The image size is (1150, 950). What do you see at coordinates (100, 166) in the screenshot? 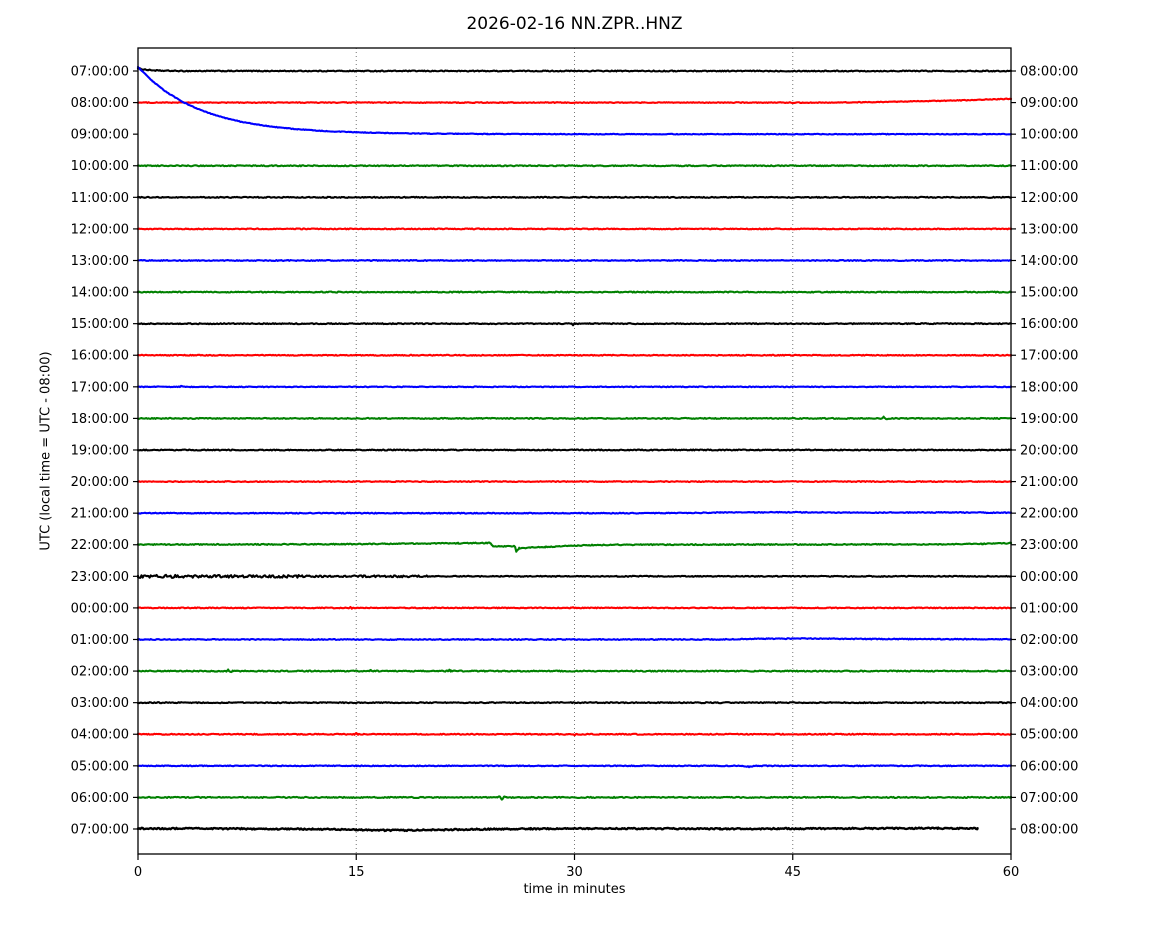
I see `left-time-label: 10:00:00` at bounding box center [100, 166].